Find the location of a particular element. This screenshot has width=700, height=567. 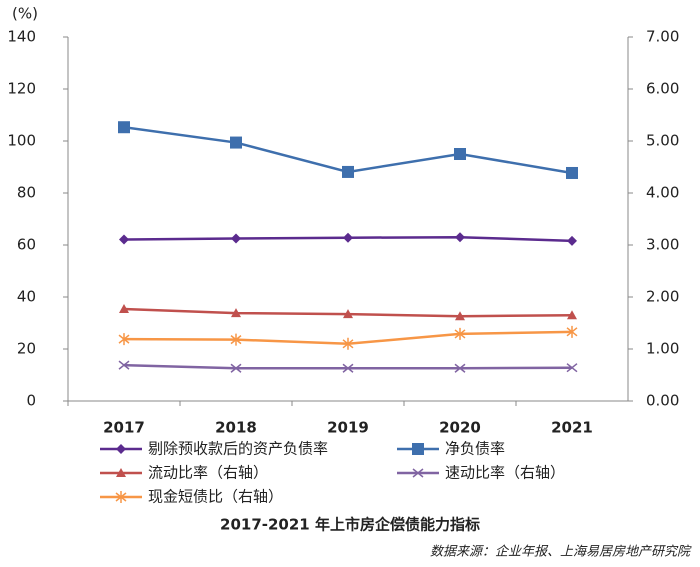

y2-tick-label: 2.00 is located at coordinates (662, 297).